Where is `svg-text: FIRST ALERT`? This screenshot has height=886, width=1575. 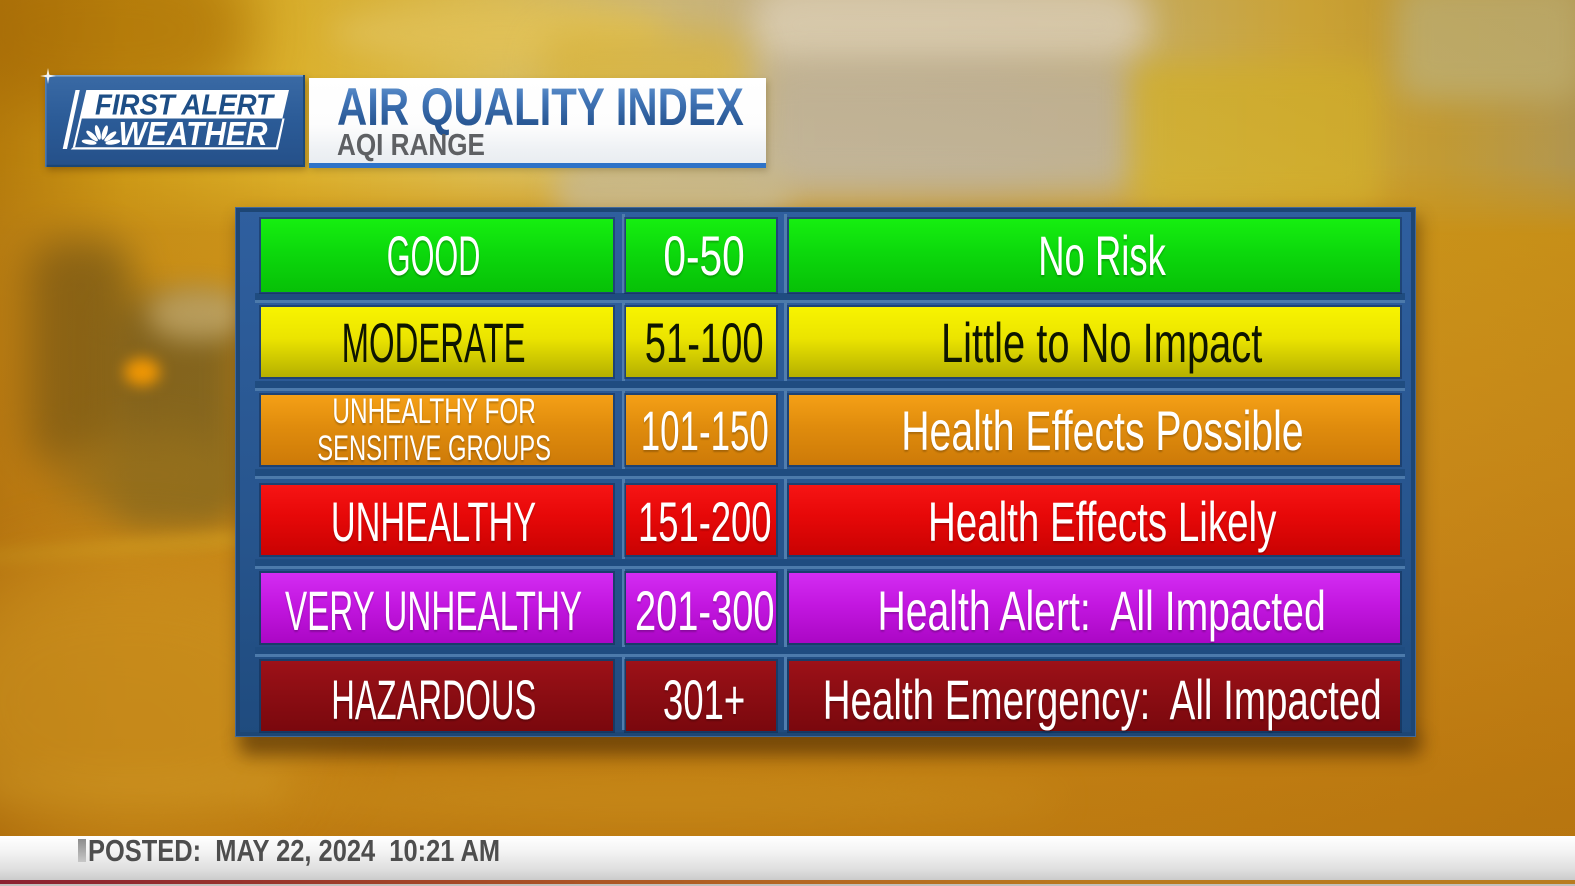
svg-text: FIRST ALERT is located at coordinates (185, 106).